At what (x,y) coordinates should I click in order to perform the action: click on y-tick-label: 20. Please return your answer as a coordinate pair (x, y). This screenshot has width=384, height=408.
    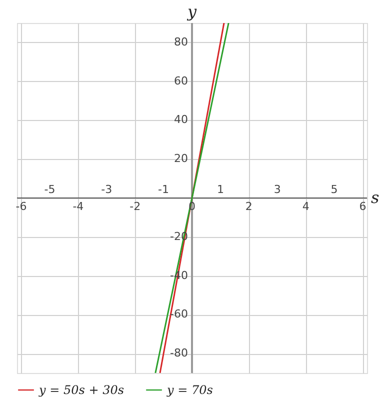
    Looking at the image, I should click on (181, 159).